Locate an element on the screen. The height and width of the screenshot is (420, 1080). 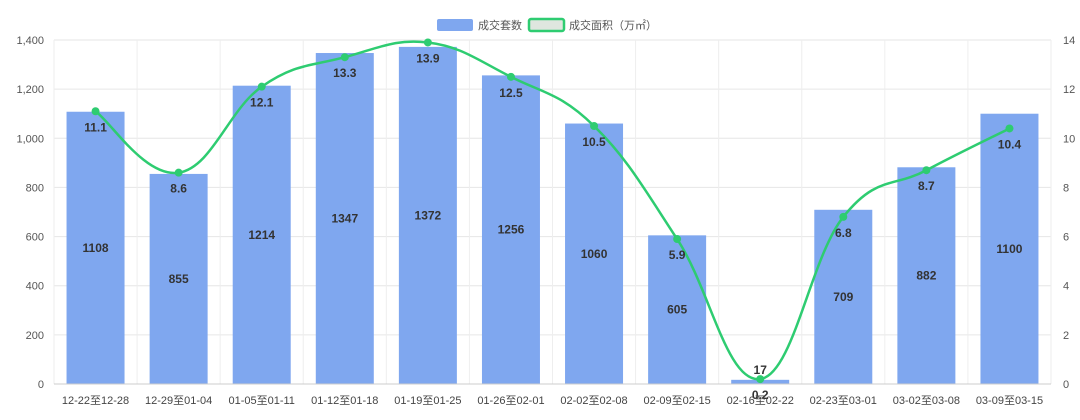
bar-value-label: 1347 is located at coordinates (344, 219).